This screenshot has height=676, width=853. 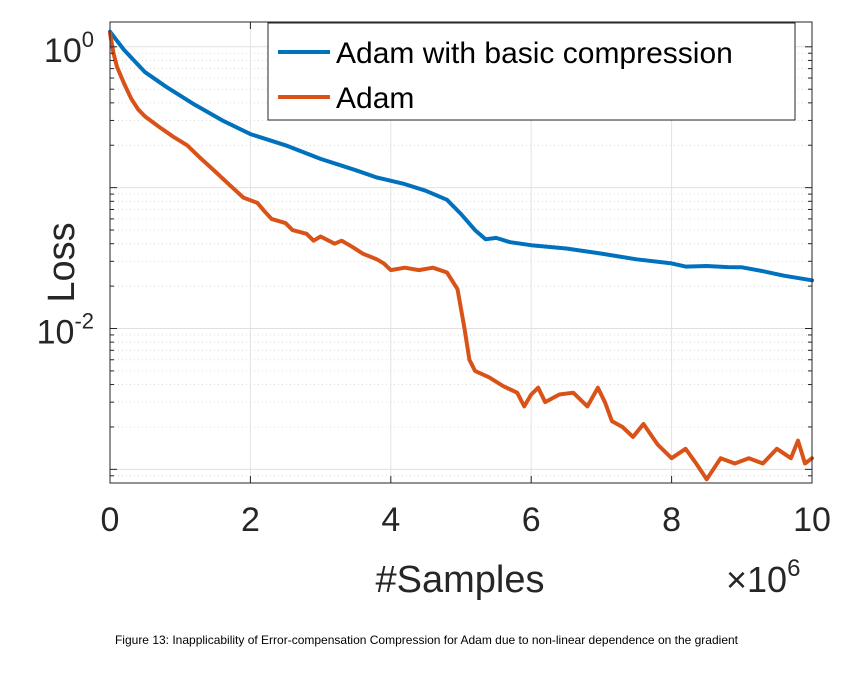 What do you see at coordinates (531, 520) in the screenshot?
I see `x-tick-label: 6` at bounding box center [531, 520].